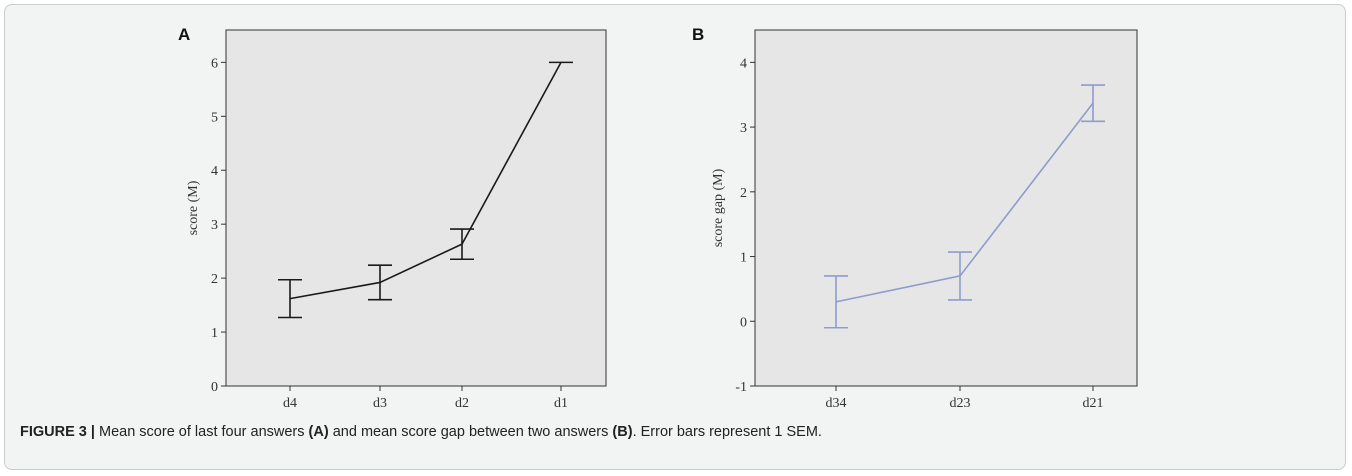 The height and width of the screenshot is (476, 1352). I want to click on panel-b-y-tick-label: 1, so click(743, 258).